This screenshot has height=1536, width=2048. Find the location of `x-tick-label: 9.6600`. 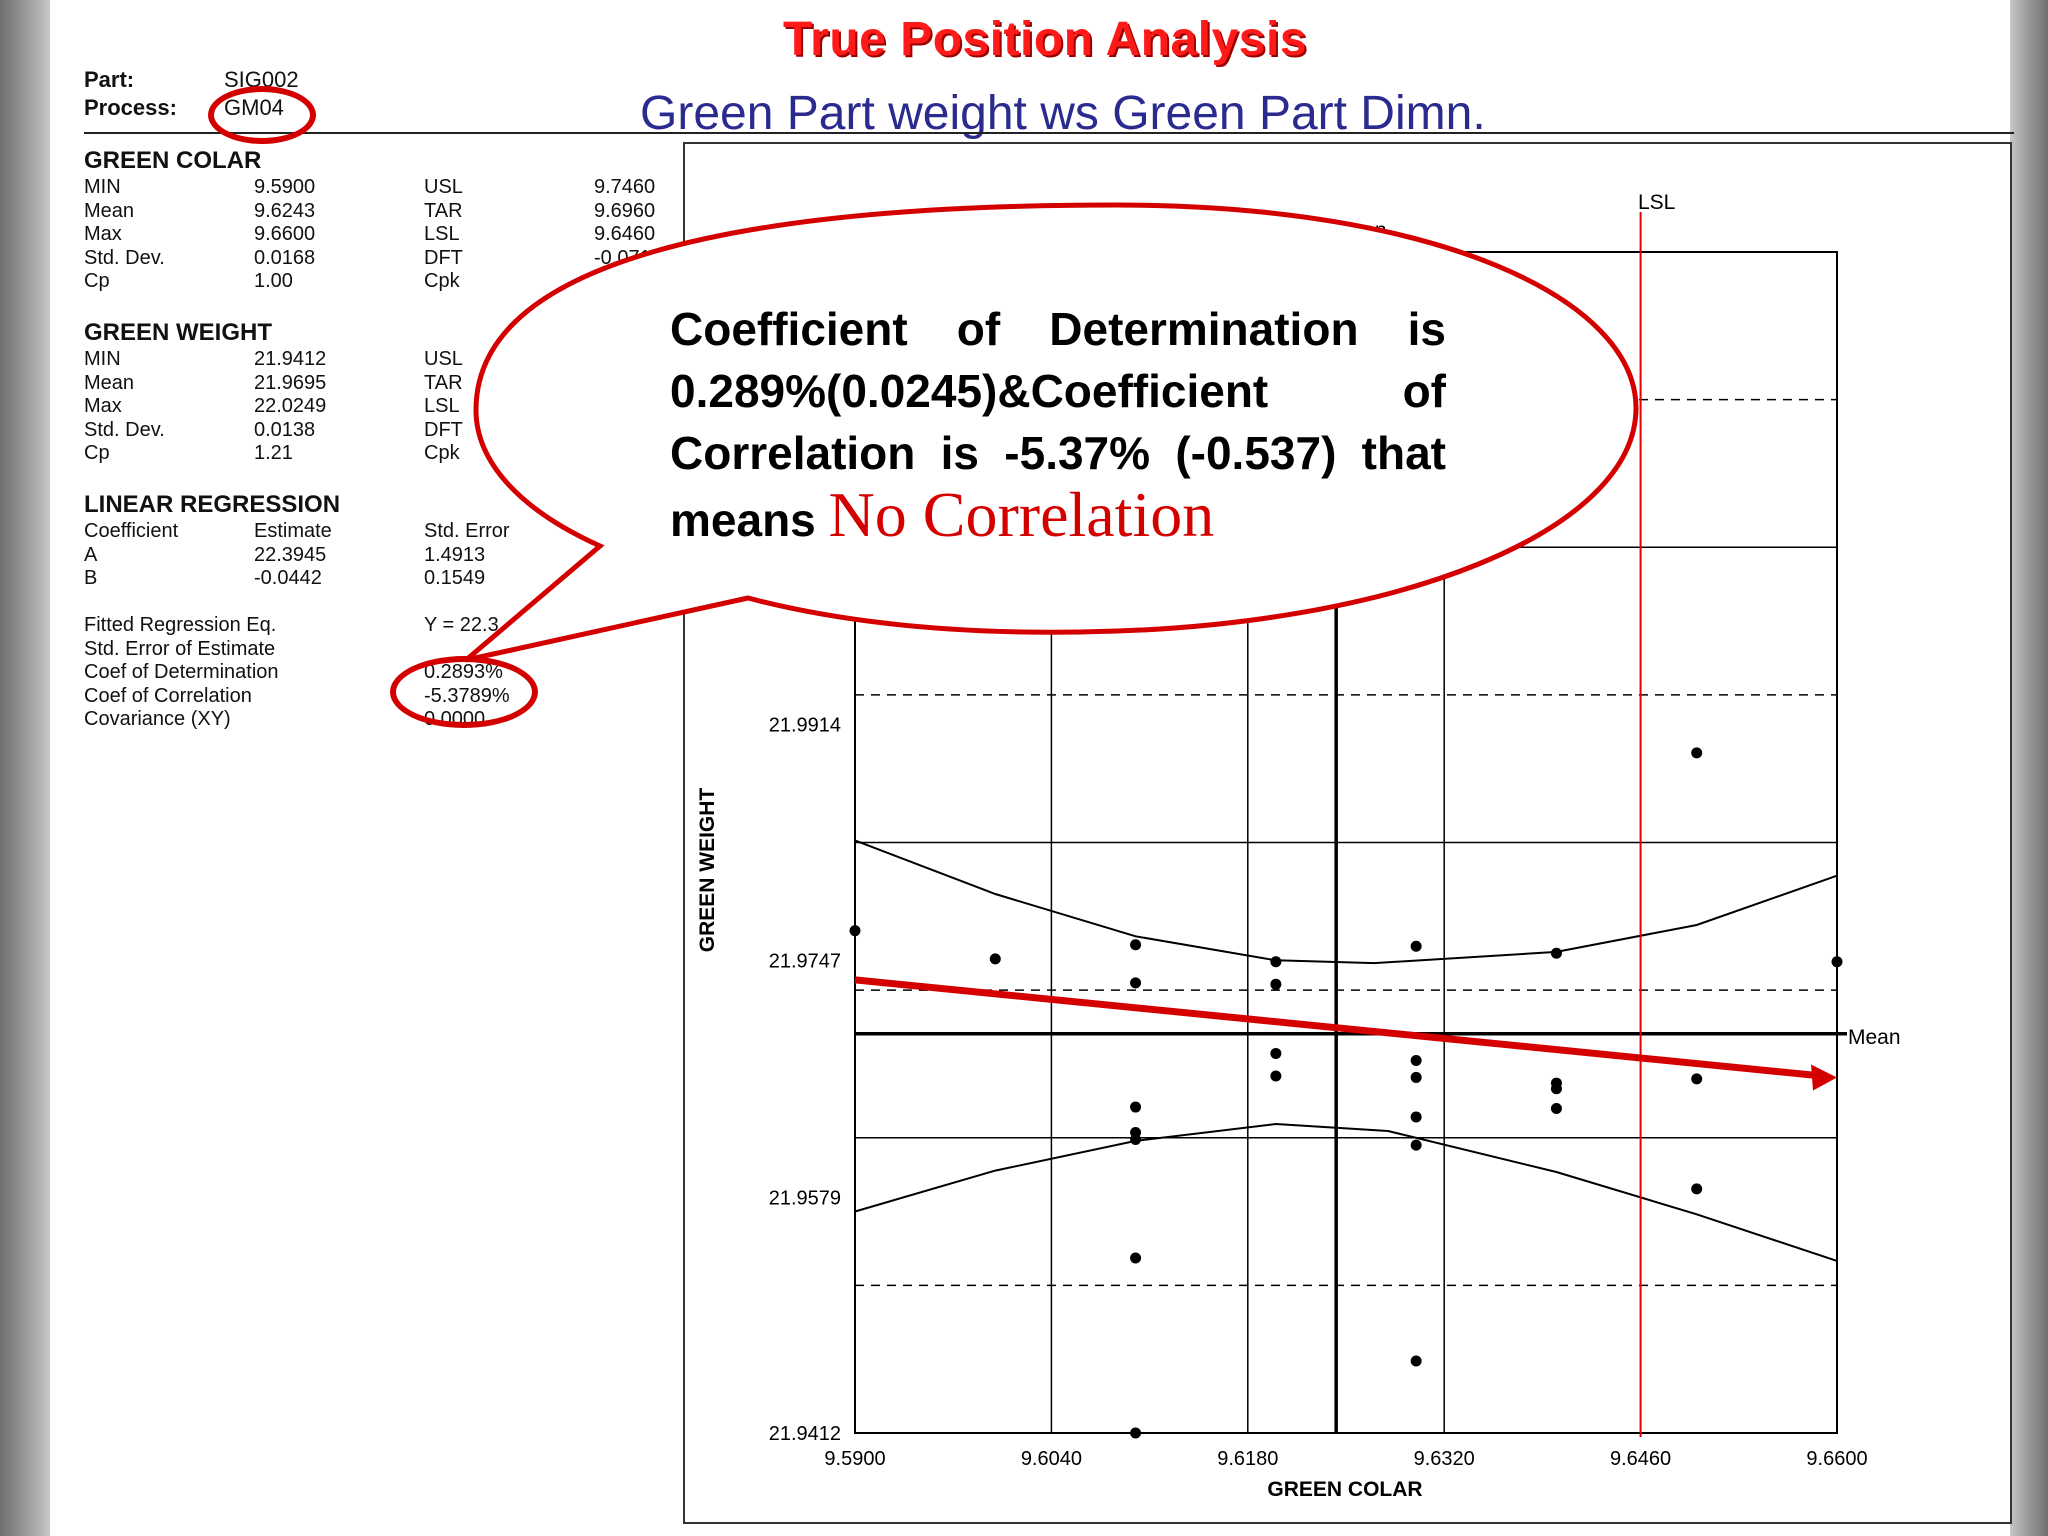

x-tick-label: 9.6600 is located at coordinates (1836, 1459).